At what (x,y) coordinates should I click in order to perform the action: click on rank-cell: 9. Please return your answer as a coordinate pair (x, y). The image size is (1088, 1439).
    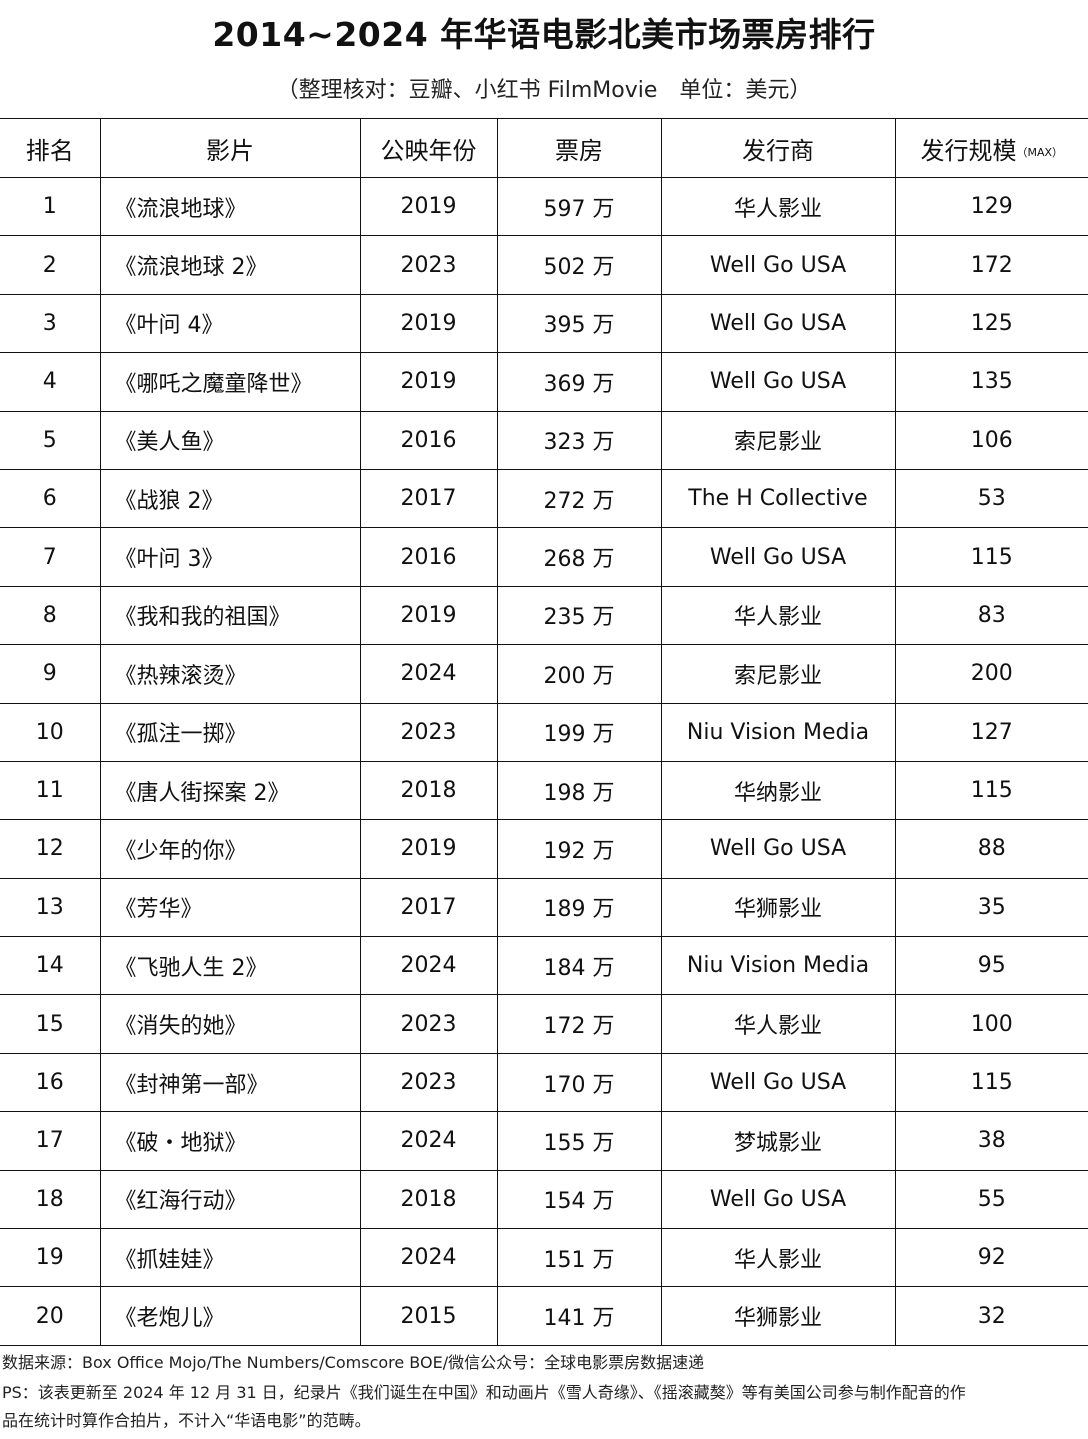
    Looking at the image, I should click on (50, 674).